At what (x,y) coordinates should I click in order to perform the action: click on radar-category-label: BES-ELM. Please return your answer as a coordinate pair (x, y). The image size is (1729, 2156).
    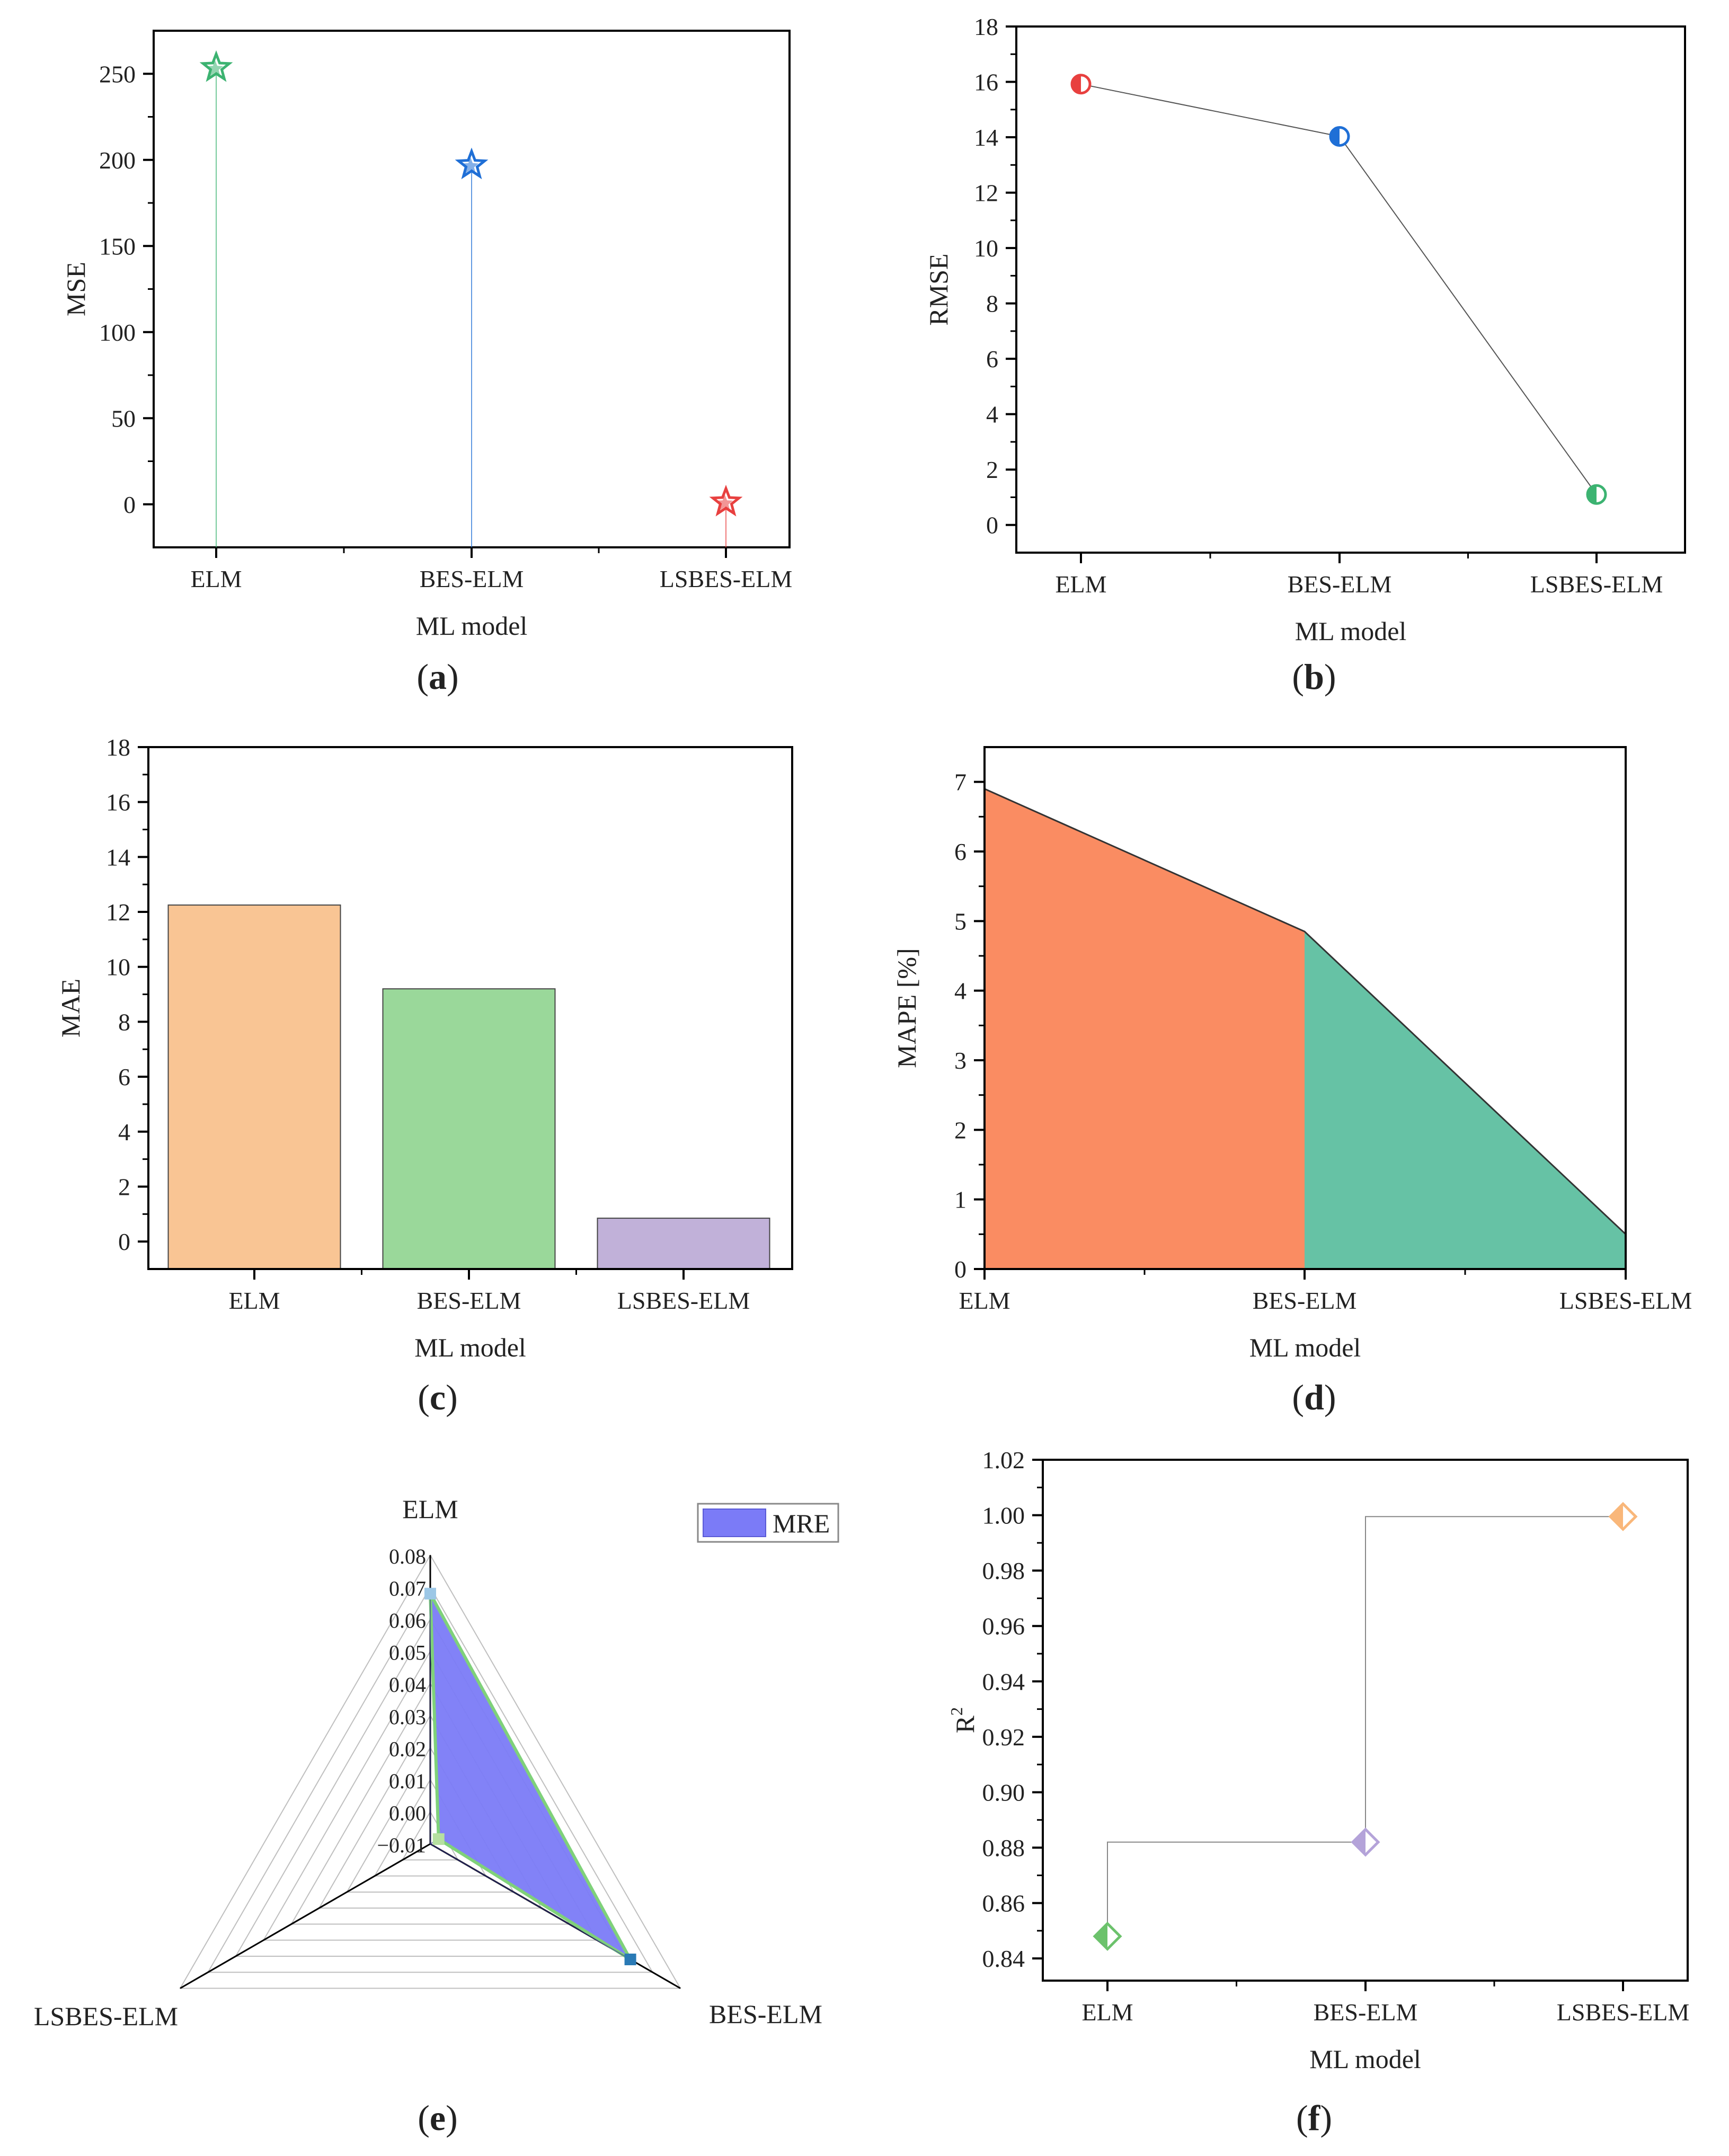
    Looking at the image, I should click on (765, 2014).